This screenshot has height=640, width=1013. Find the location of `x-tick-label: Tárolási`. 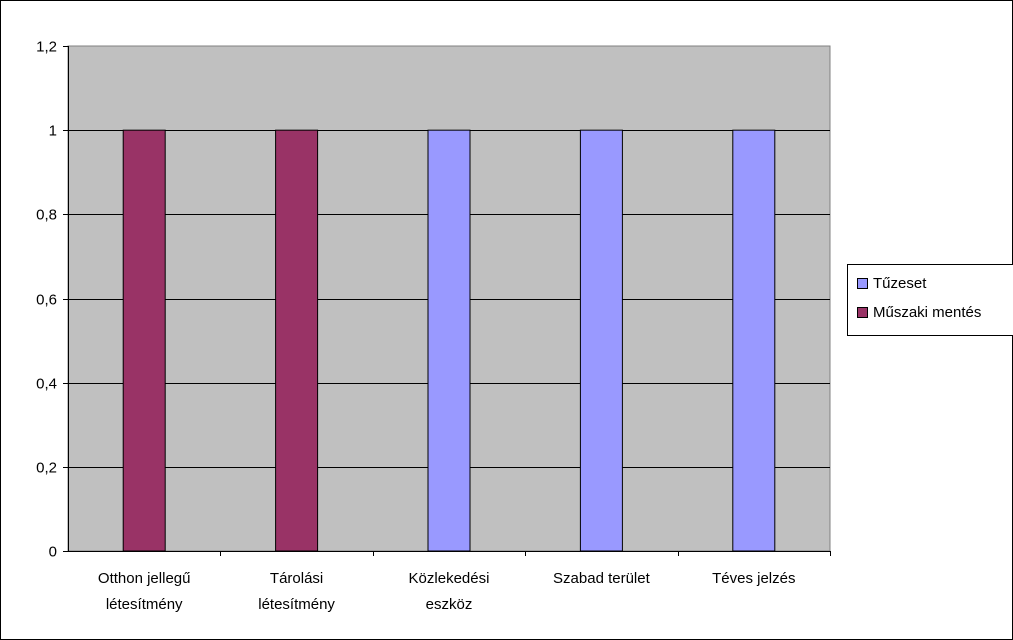

x-tick-label: Tárolási is located at coordinates (296, 578).